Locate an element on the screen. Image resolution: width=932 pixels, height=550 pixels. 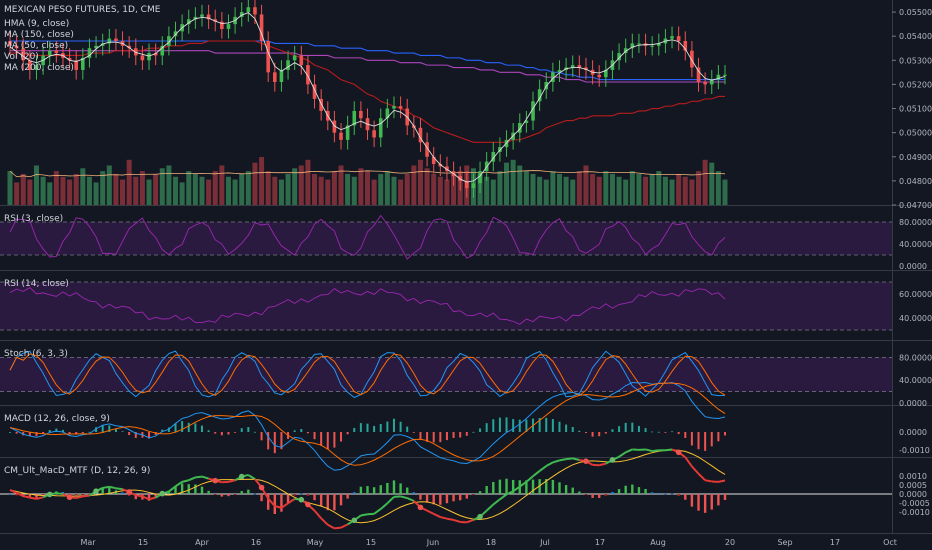
price-tick-label: 0.05300 is located at coordinates (915, 60).